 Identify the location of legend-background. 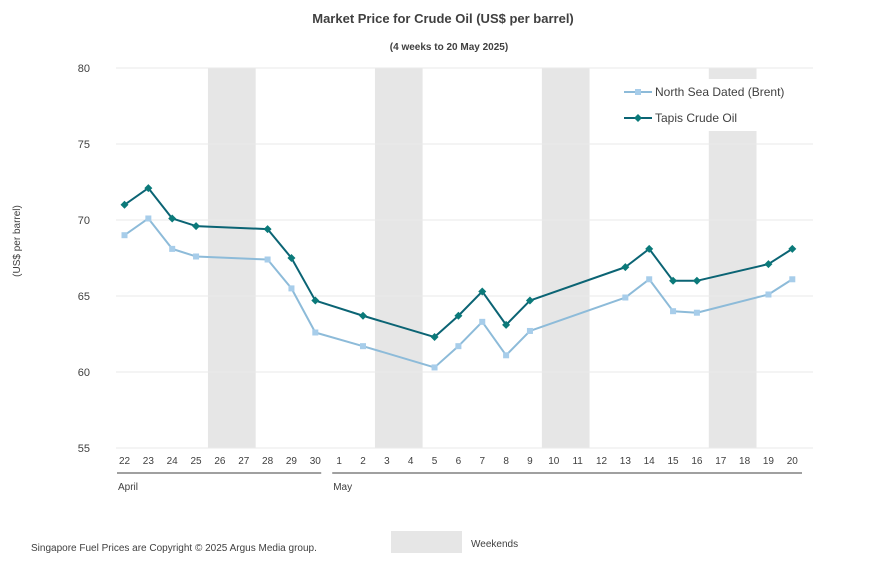
(706, 105).